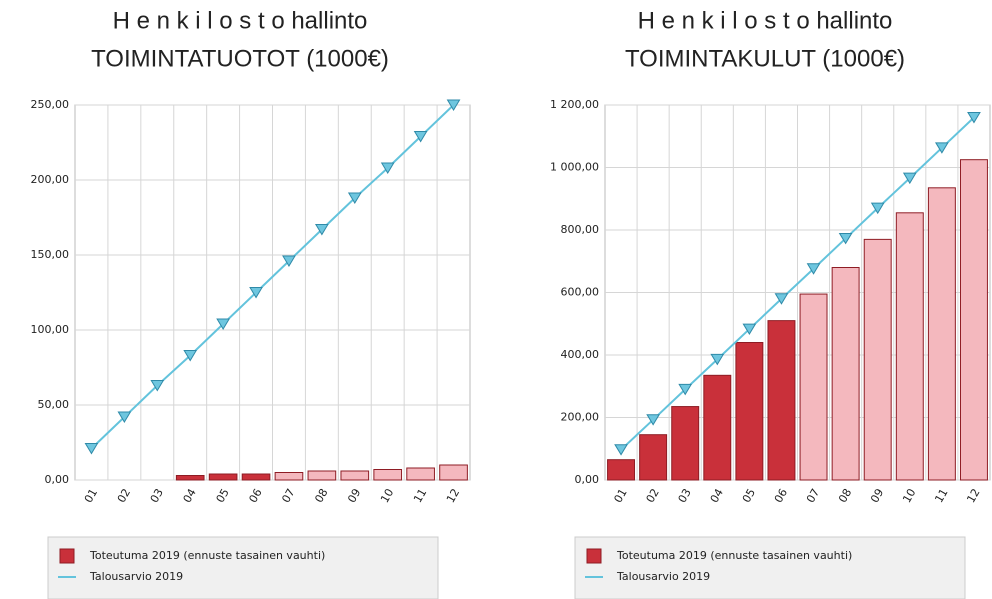 The width and height of the screenshot is (992, 599). Describe the element at coordinates (50, 254) in the screenshot. I see `y-tick-label: 150,00` at that location.